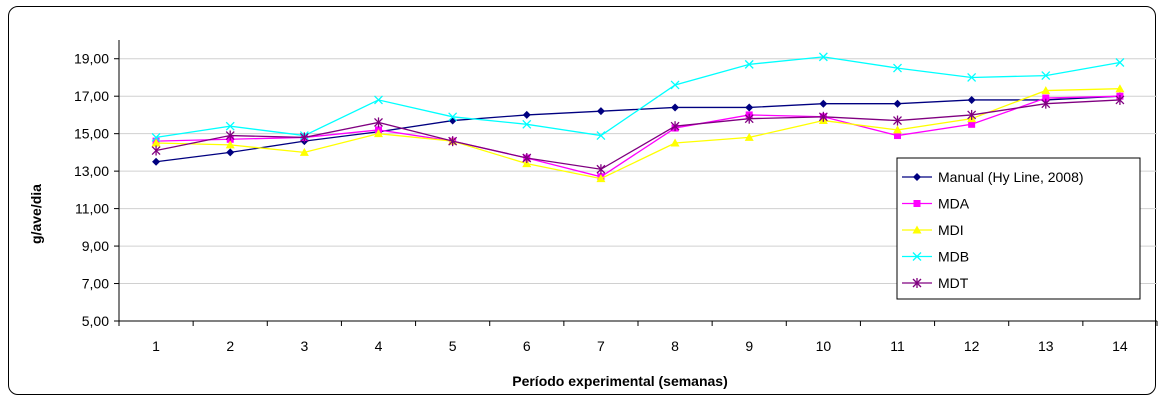 This screenshot has width=1161, height=401. I want to click on x-axis-label: Período experimental (semanas), so click(620, 381).